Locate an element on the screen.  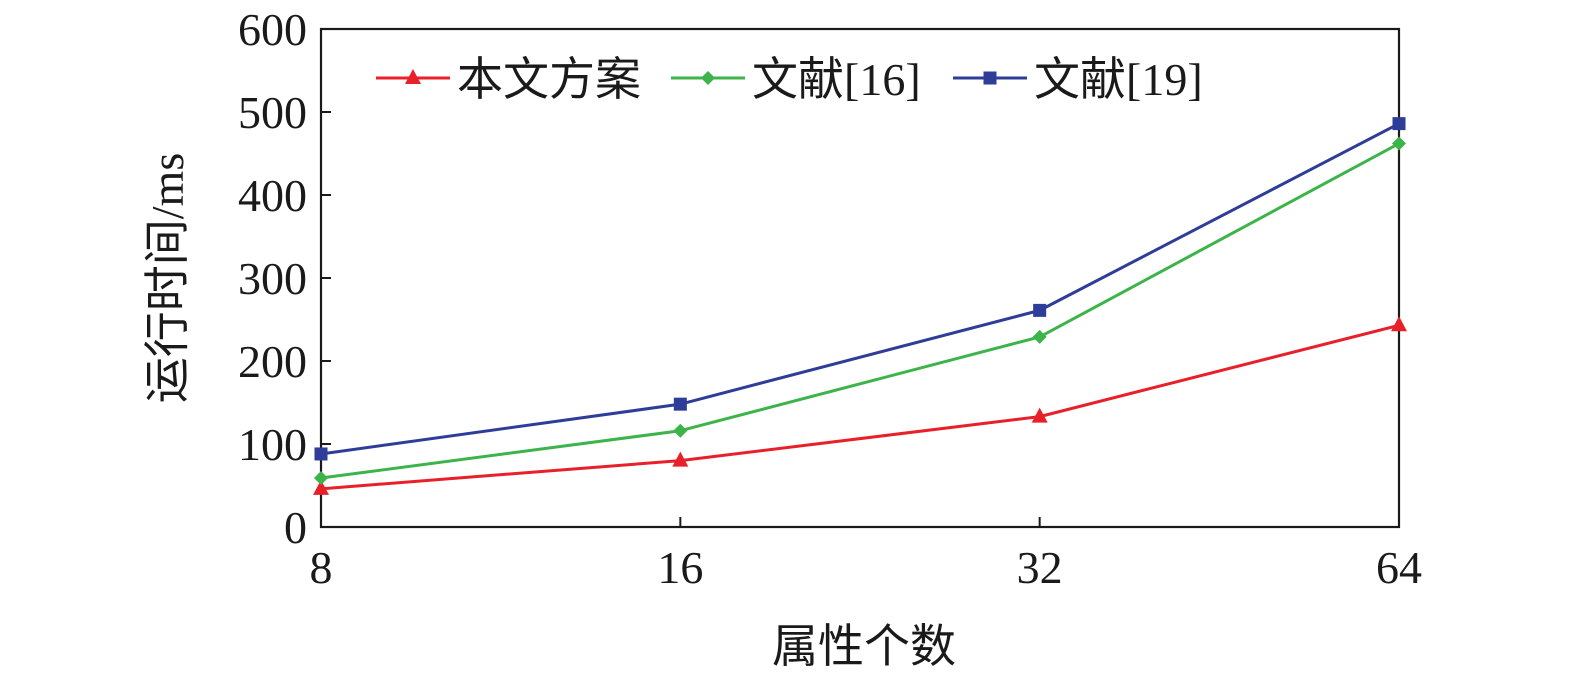
y-axis-label: 运行时间/ms is located at coordinates (167, 278).